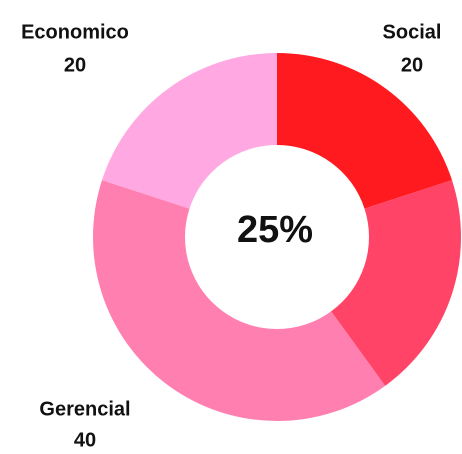 This screenshot has width=462, height=454. Describe the element at coordinates (85, 440) in the screenshot. I see `segment-value: 40` at that location.